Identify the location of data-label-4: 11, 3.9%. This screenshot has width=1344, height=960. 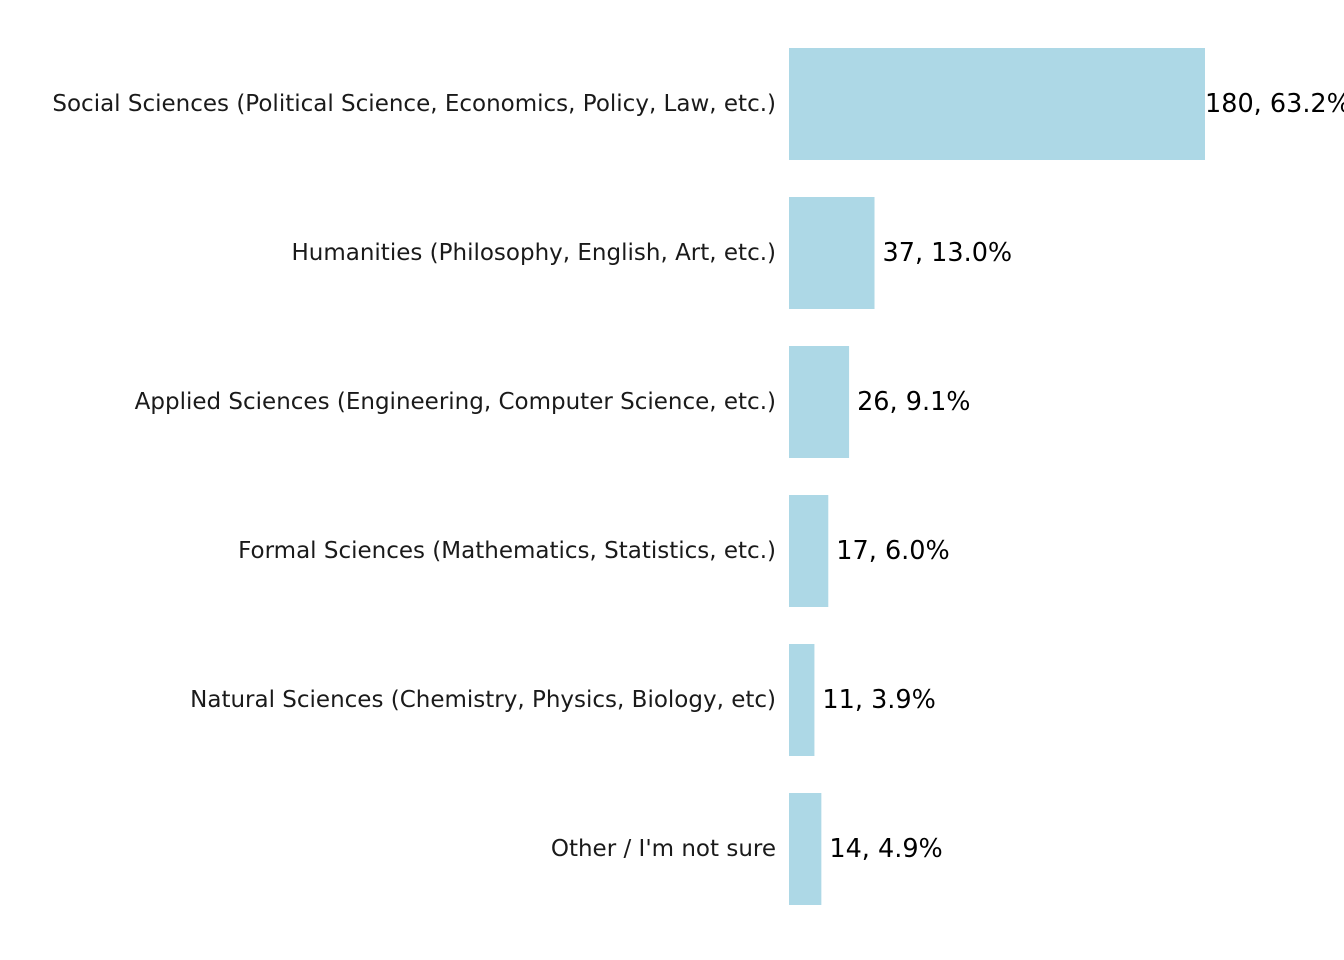
(878, 700).